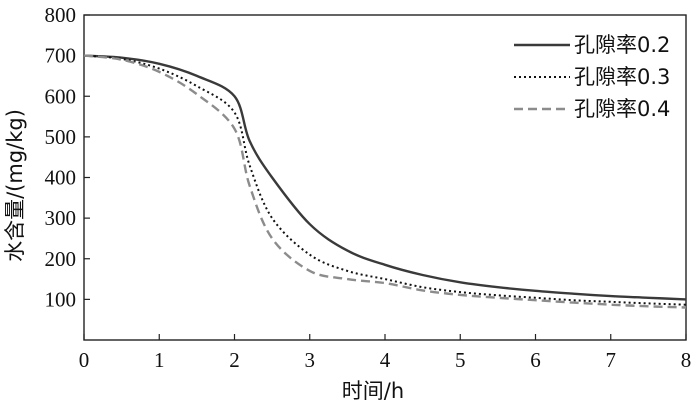 The height and width of the screenshot is (408, 700). Describe the element at coordinates (61, 259) in the screenshot. I see `y-tick-label: 200` at that location.